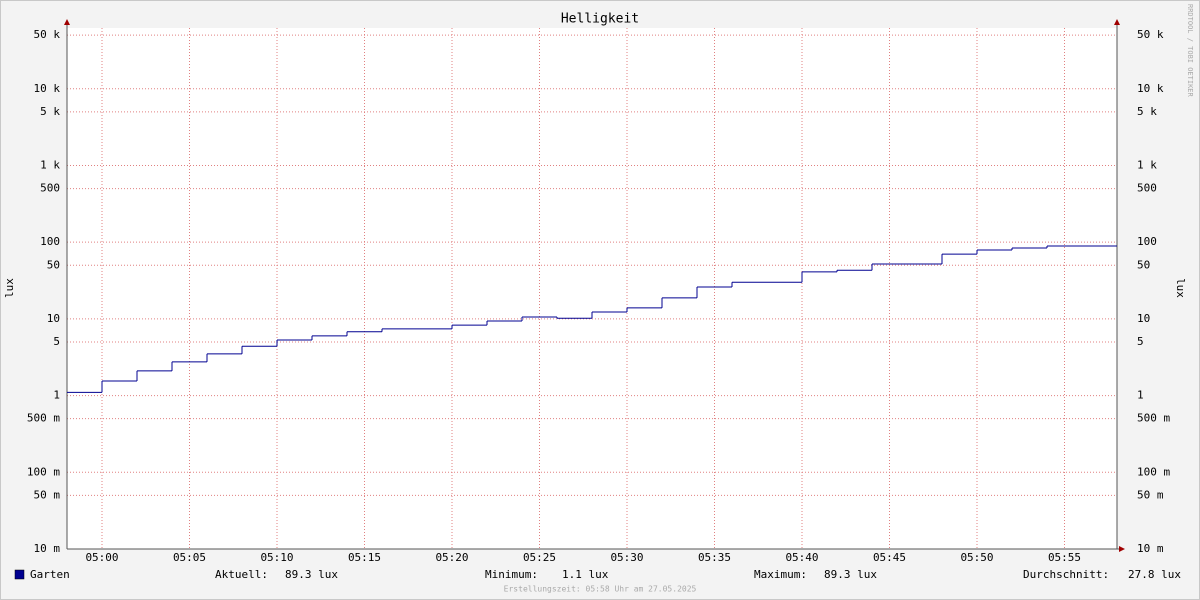  I want to click on x-tick-label: 05:05, so click(189, 557).